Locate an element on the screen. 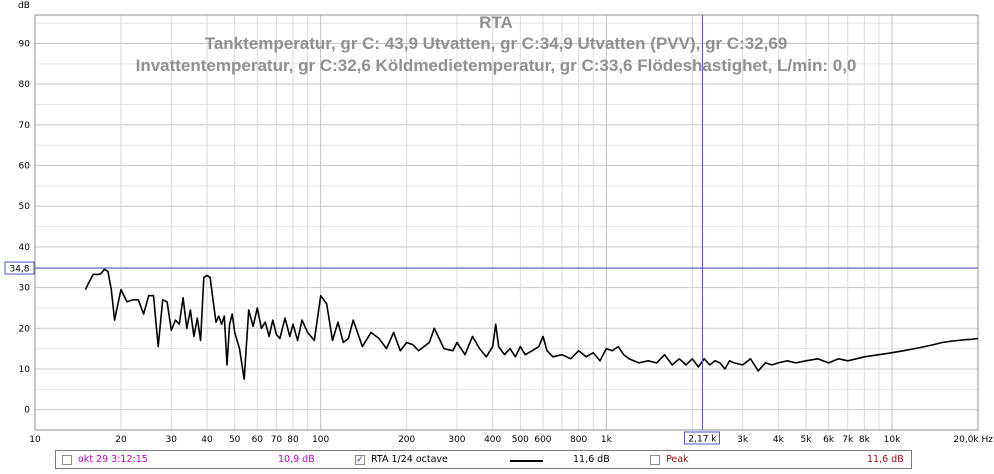 The image size is (994, 474). x-tick-label: 10 is located at coordinates (35, 440).